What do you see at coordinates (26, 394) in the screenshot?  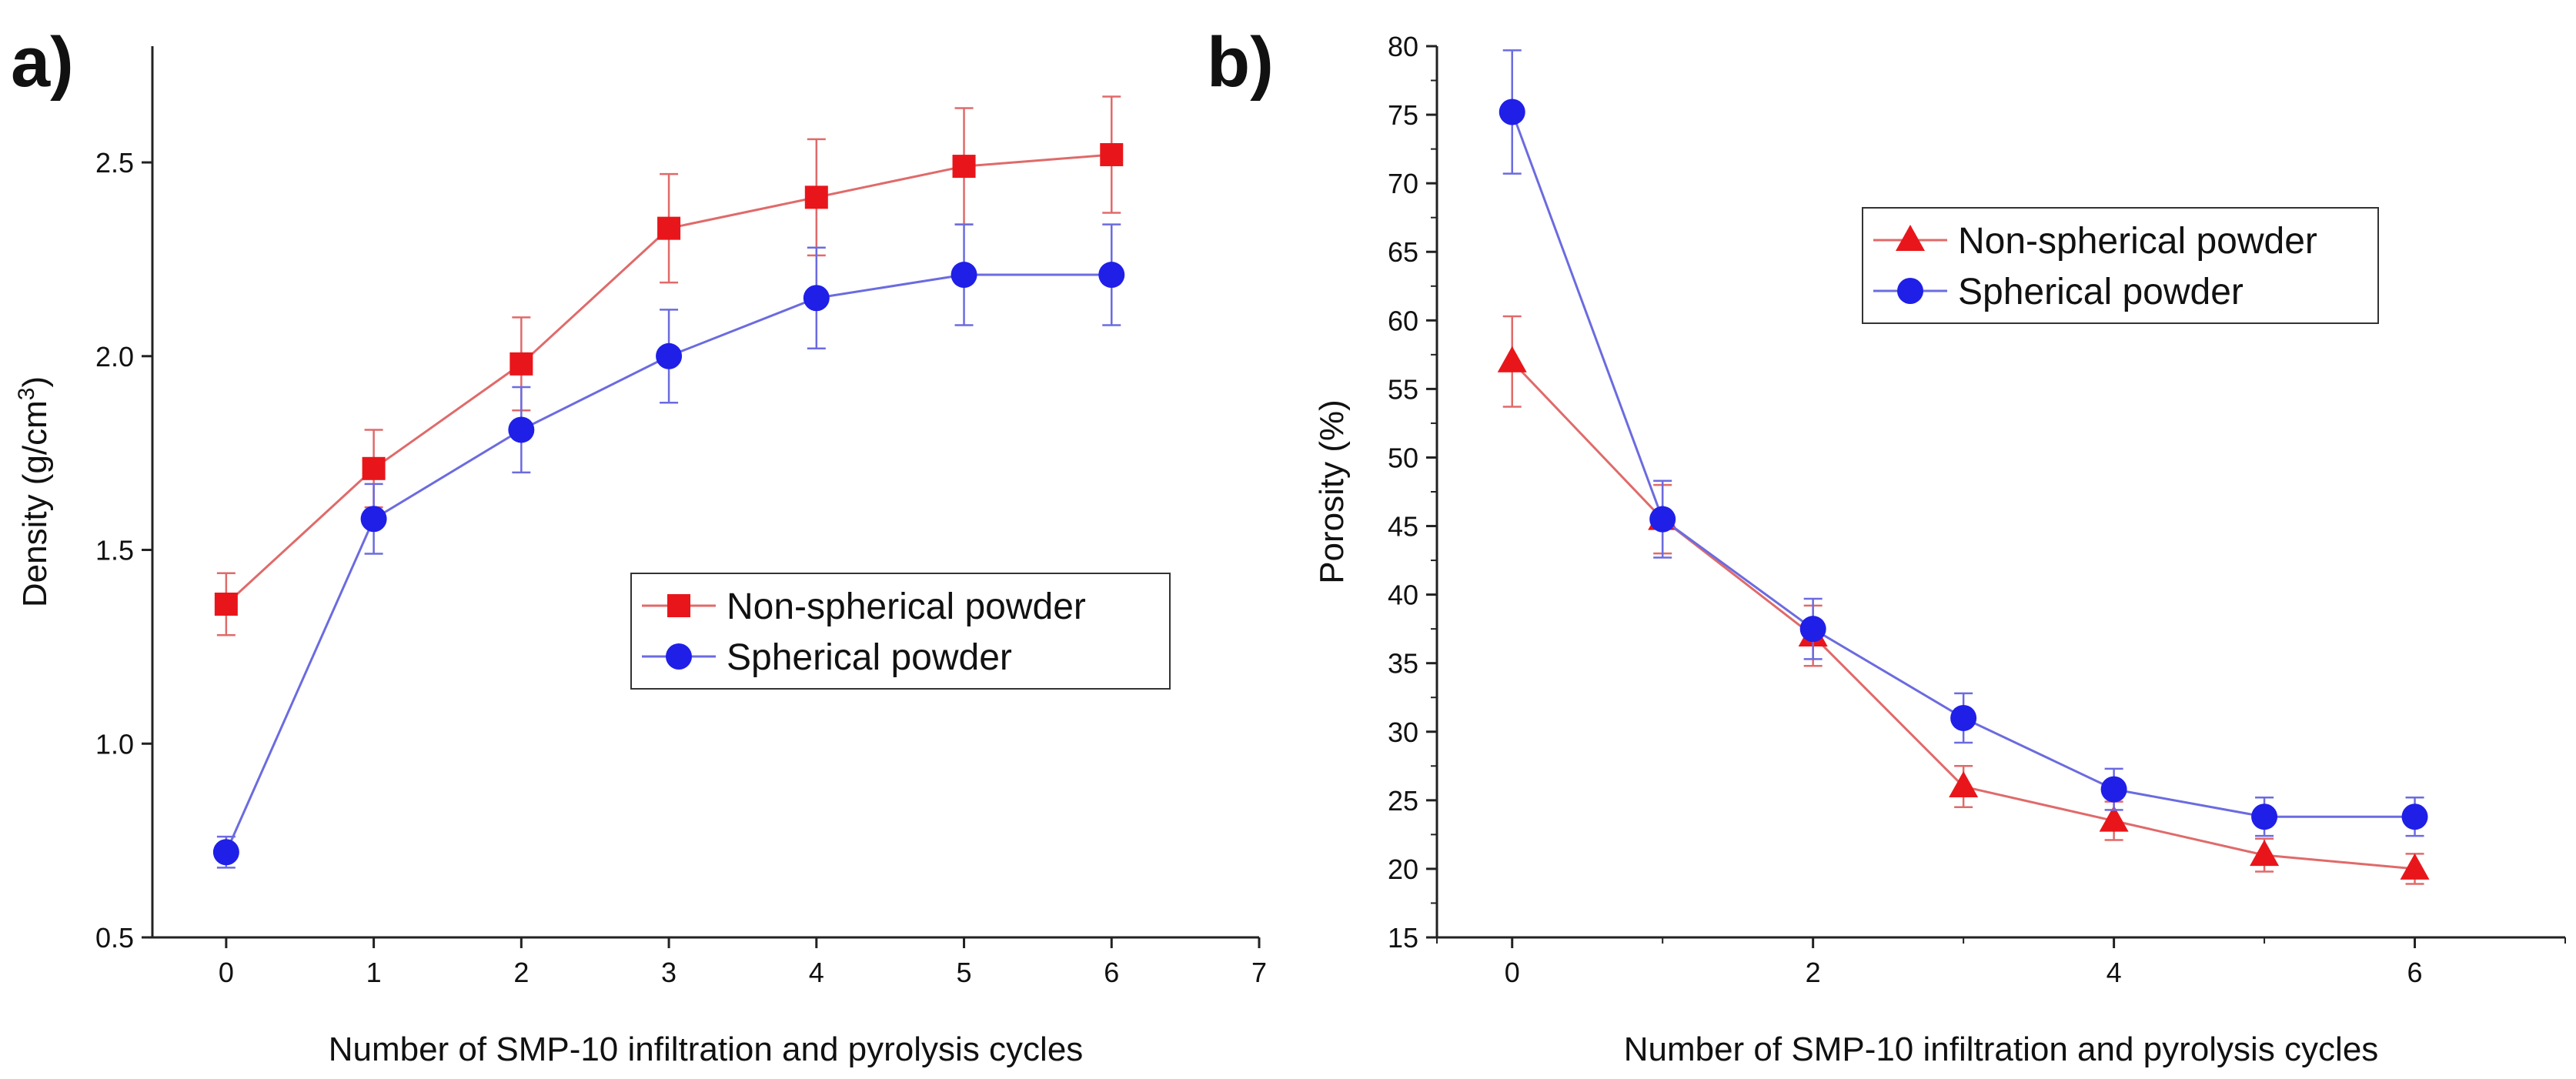 I see `y-axis-title-sup: 3` at bounding box center [26, 394].